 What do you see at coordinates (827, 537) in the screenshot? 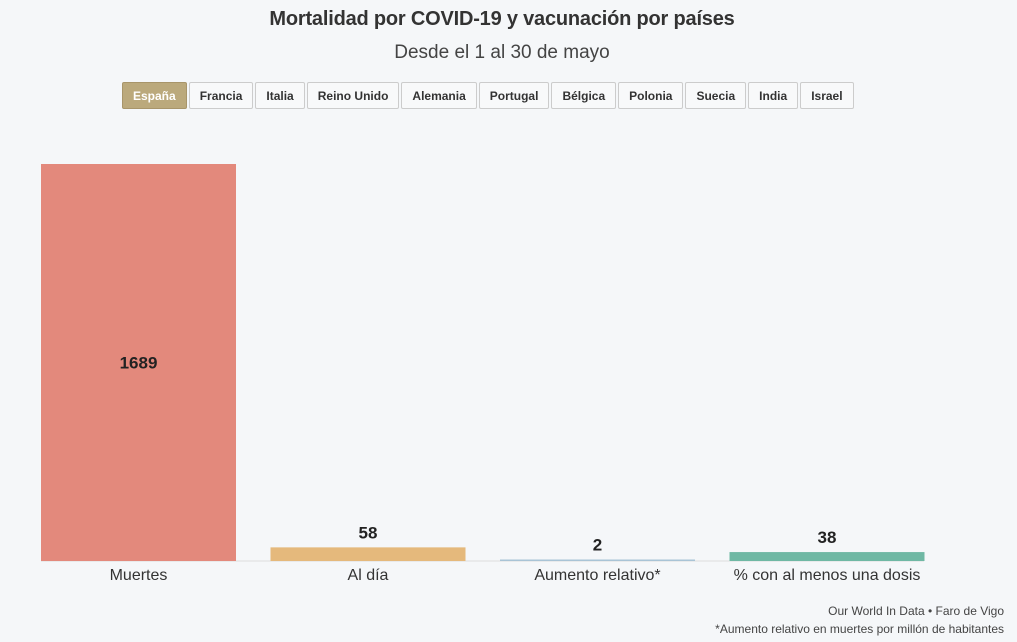
I see `value-label-3: 38` at bounding box center [827, 537].